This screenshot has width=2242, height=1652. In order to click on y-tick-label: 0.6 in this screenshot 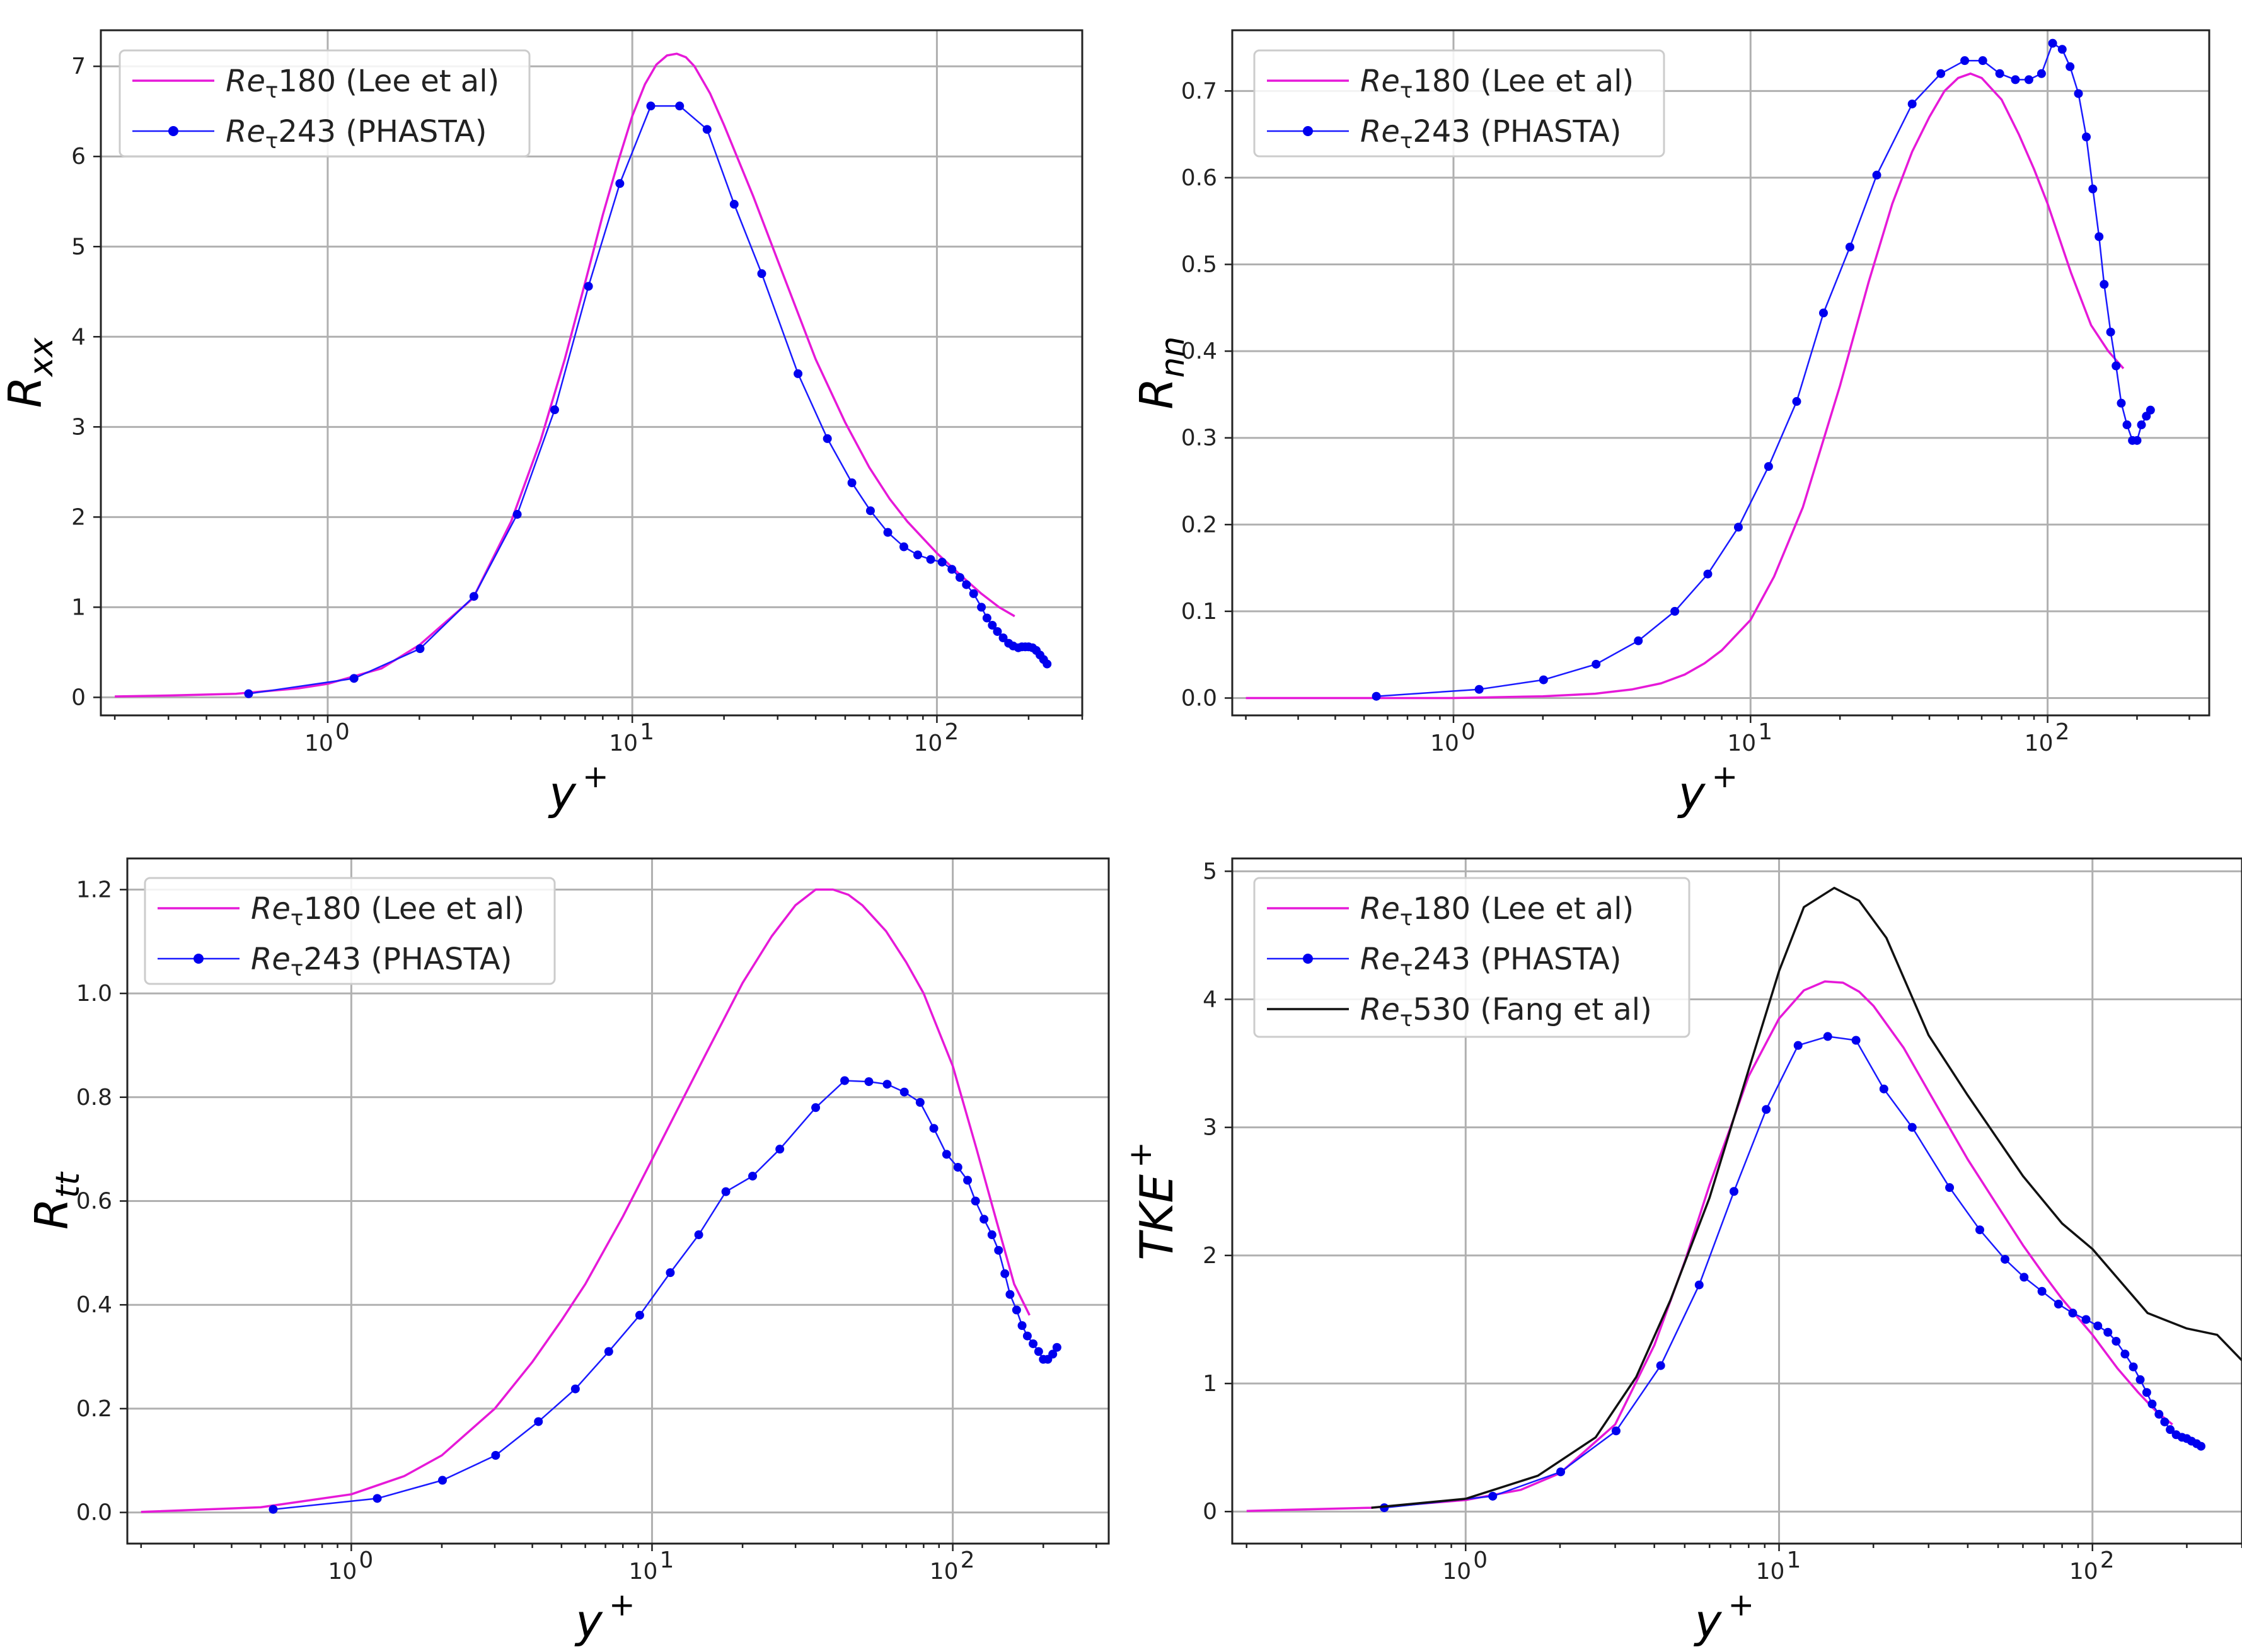, I will do `click(94, 1202)`.